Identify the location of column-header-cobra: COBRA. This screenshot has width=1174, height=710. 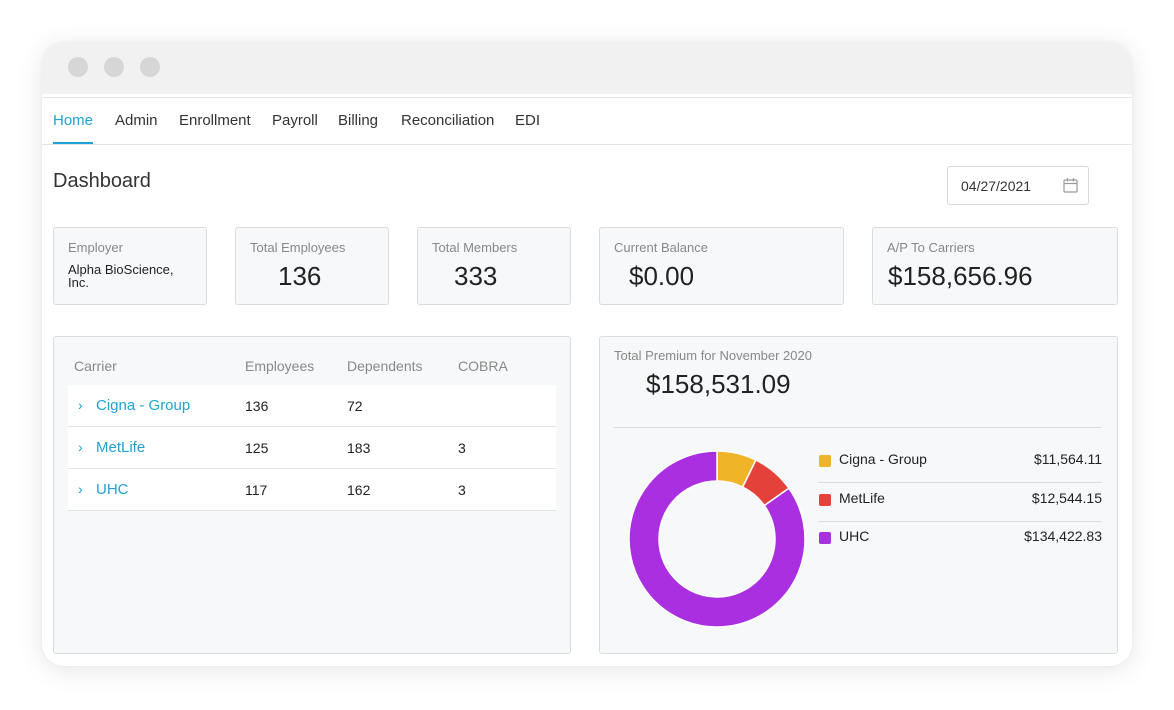
(483, 366).